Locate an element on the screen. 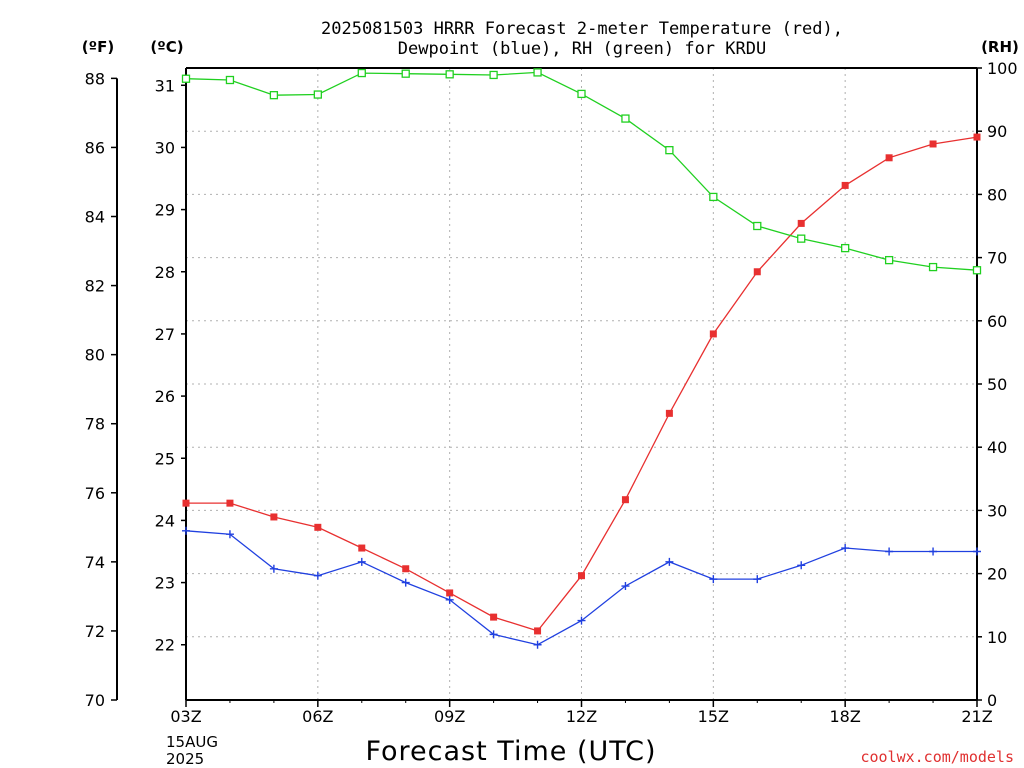 The height and width of the screenshot is (768, 1024). x-tick-label: 15Z is located at coordinates (713, 716).